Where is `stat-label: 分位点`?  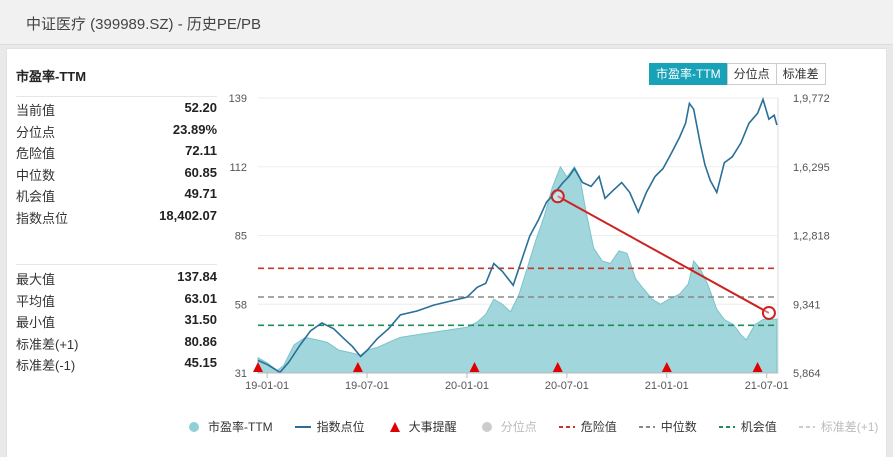
stat-label: 分位点 is located at coordinates (36, 132).